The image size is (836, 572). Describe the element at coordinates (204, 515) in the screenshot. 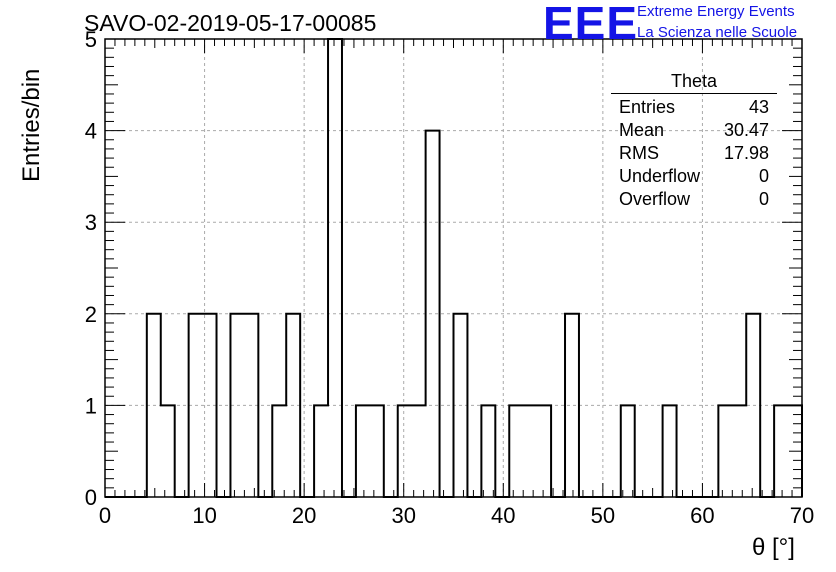

I see `x-tick-label: 10` at that location.